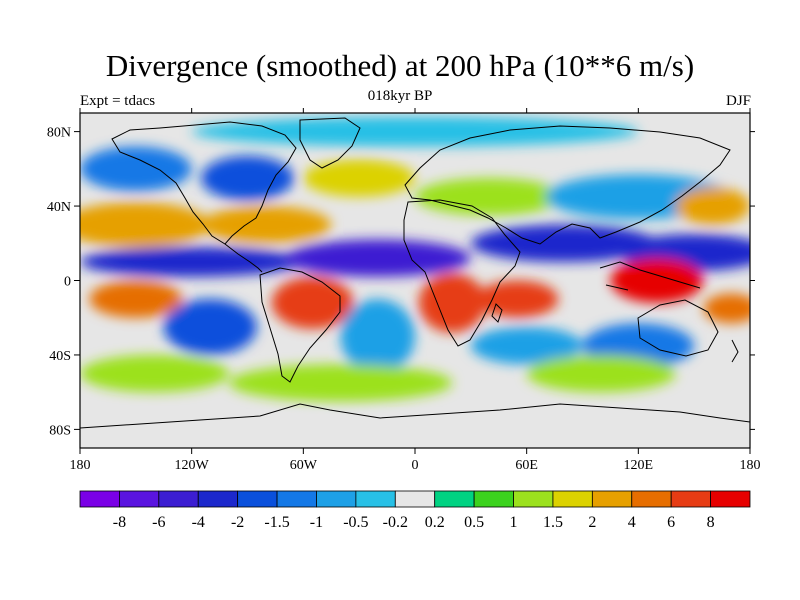 This screenshot has width=800, height=600. I want to click on colorbar: -8 -6 -4 -2 -1.5 -1 -0.5 -0.2 0.2 0.5 1 1.5 2 4 6 8, so click(415, 510).